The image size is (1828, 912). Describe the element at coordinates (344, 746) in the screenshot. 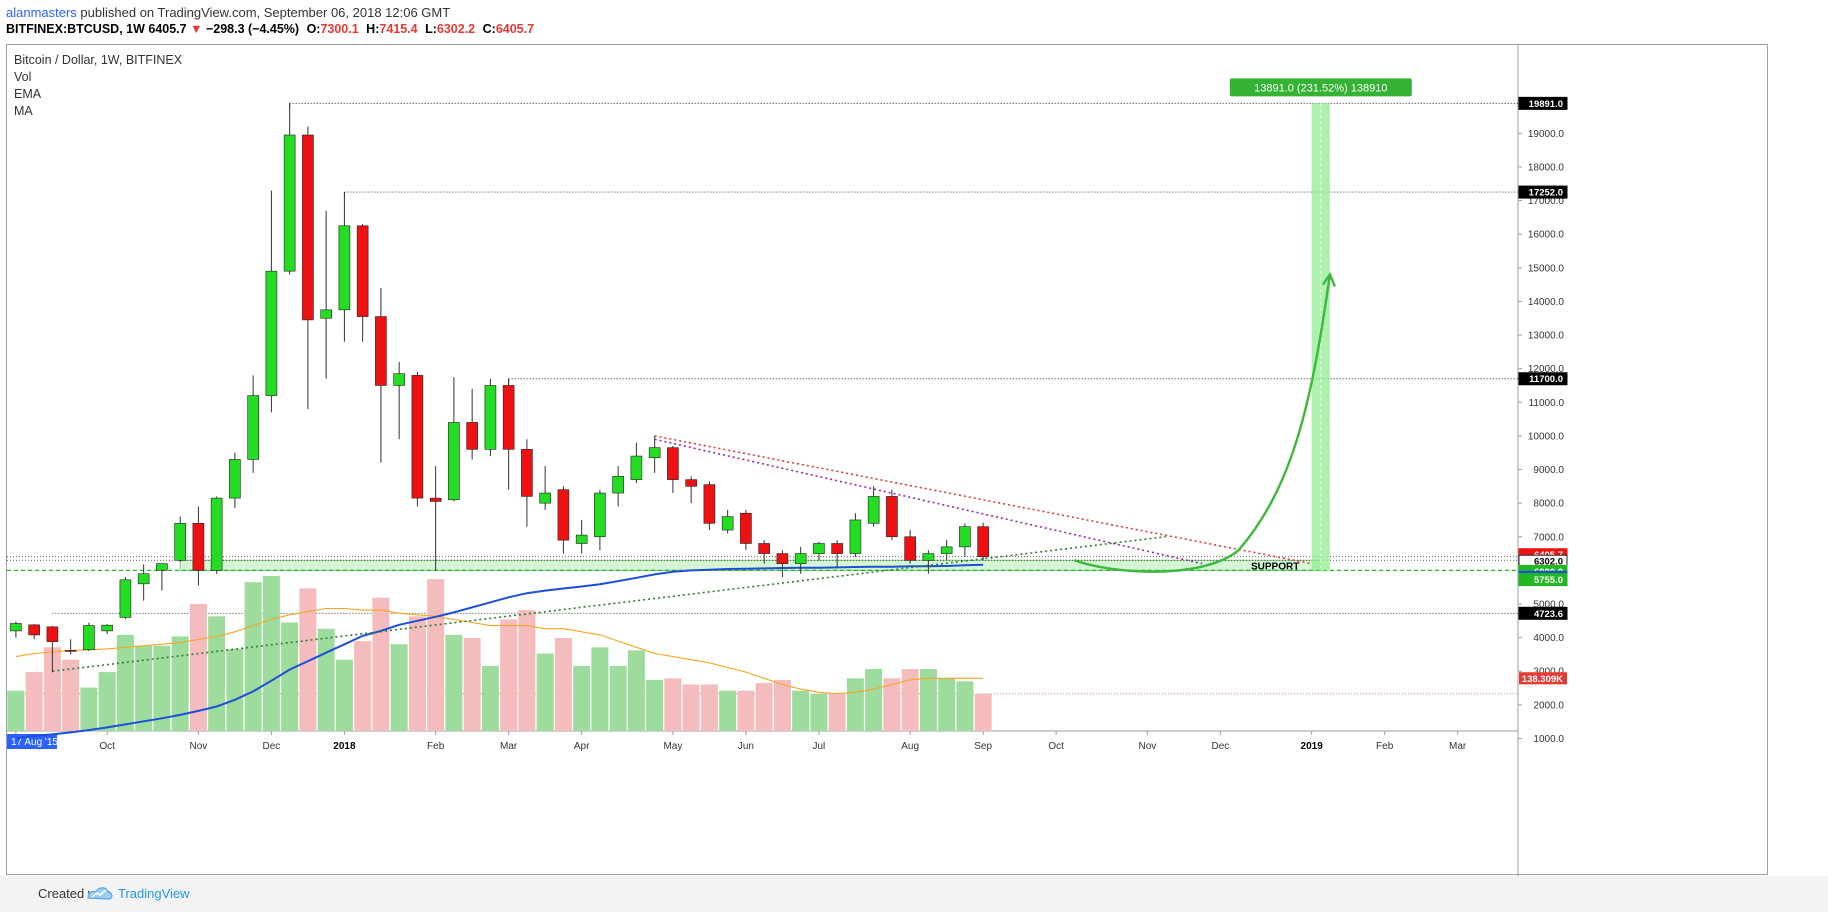

I see `x-tick-label: 2018` at that location.